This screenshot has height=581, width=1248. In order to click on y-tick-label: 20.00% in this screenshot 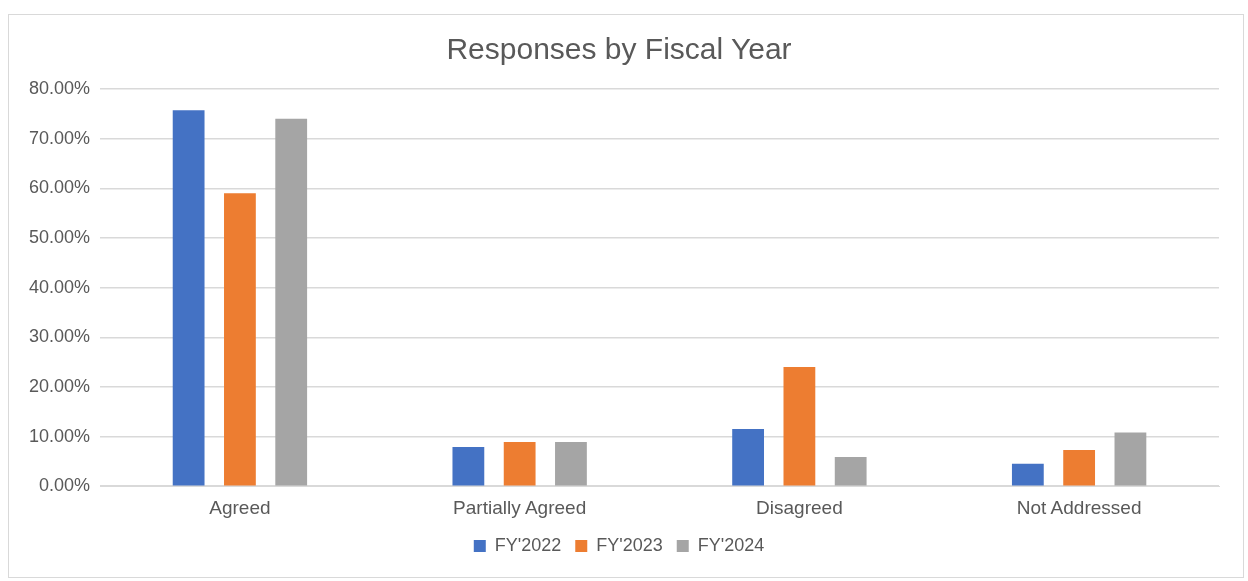, I will do `click(59, 385)`.